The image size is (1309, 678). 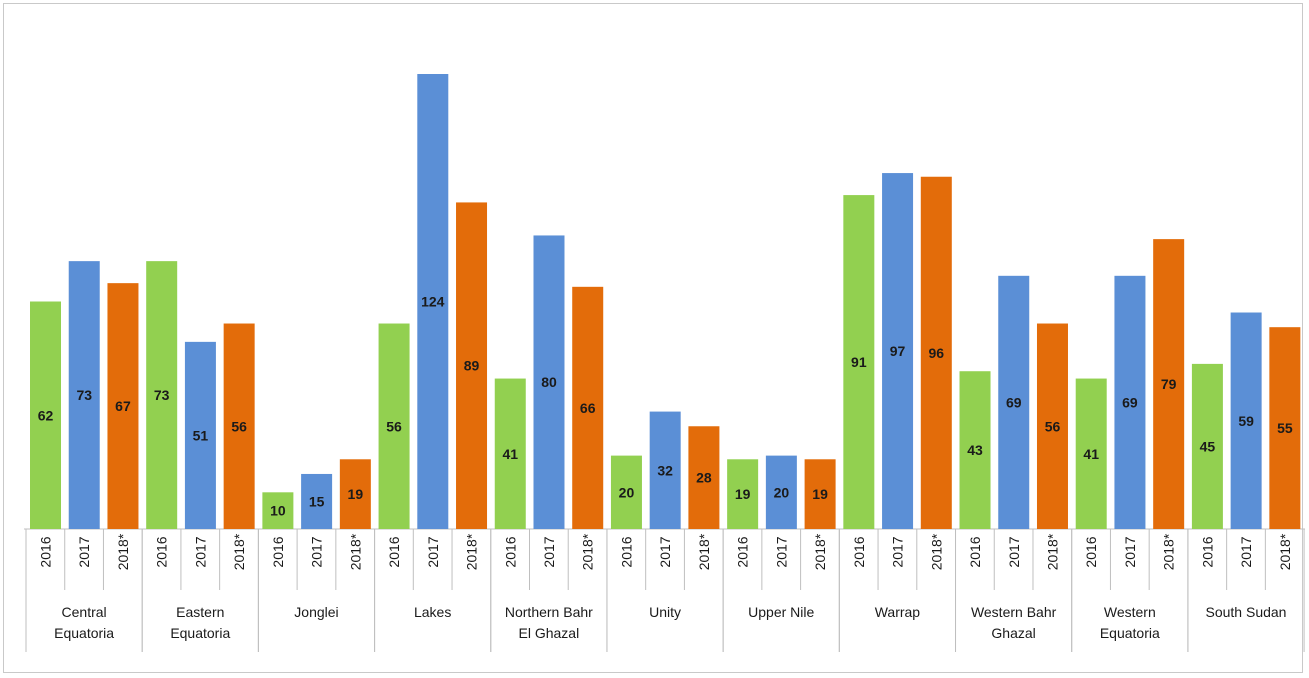 I want to click on data-label-upper-nile-2018p: 19, so click(x=820, y=494).